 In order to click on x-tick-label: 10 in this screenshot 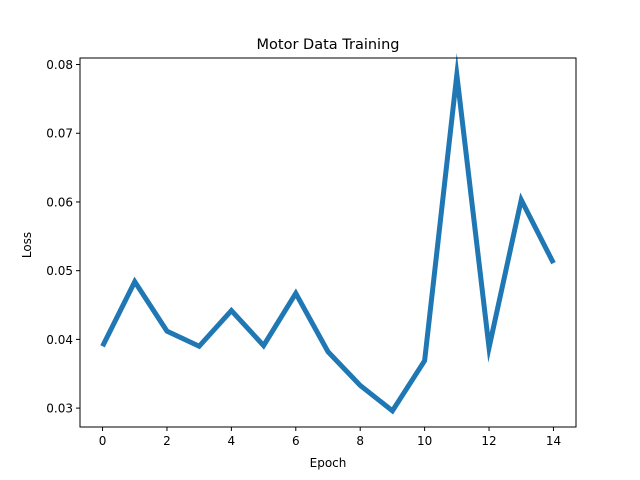, I will do `click(424, 441)`.